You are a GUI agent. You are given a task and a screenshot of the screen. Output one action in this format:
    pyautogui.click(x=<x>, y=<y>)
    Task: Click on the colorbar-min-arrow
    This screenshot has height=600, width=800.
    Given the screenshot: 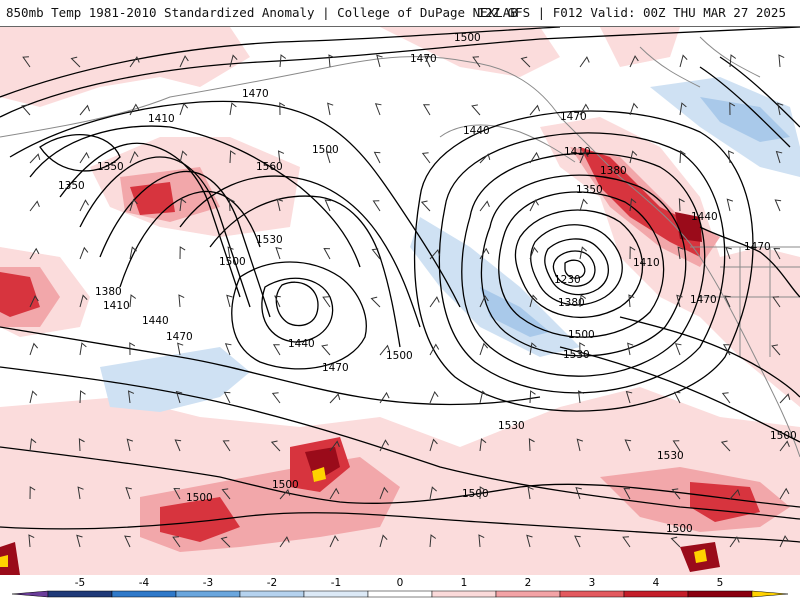 What is the action you would take?
    pyautogui.click(x=30, y=594)
    